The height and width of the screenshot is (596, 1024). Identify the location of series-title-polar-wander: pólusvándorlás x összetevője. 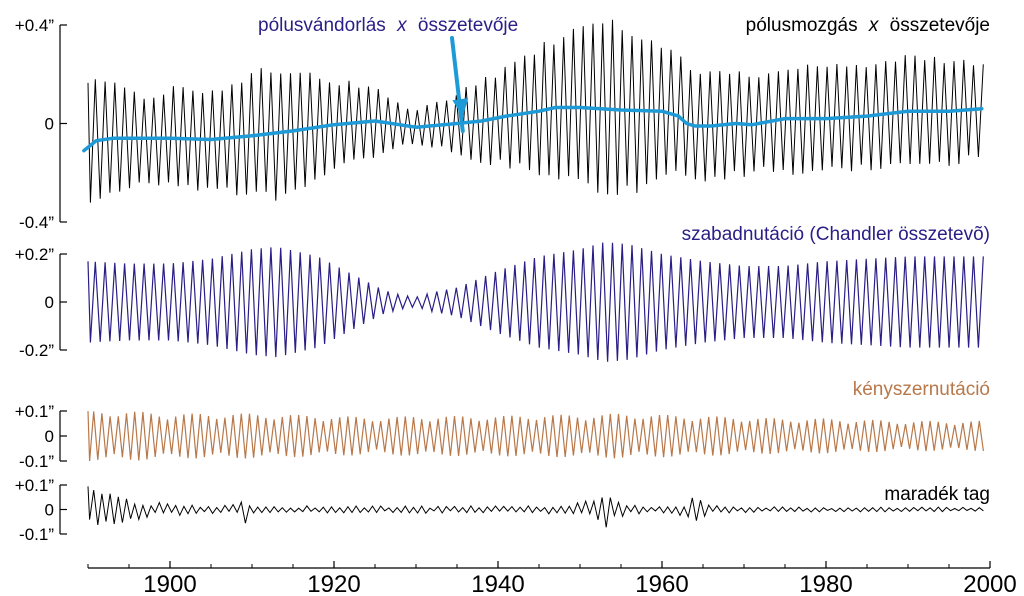
(388, 25).